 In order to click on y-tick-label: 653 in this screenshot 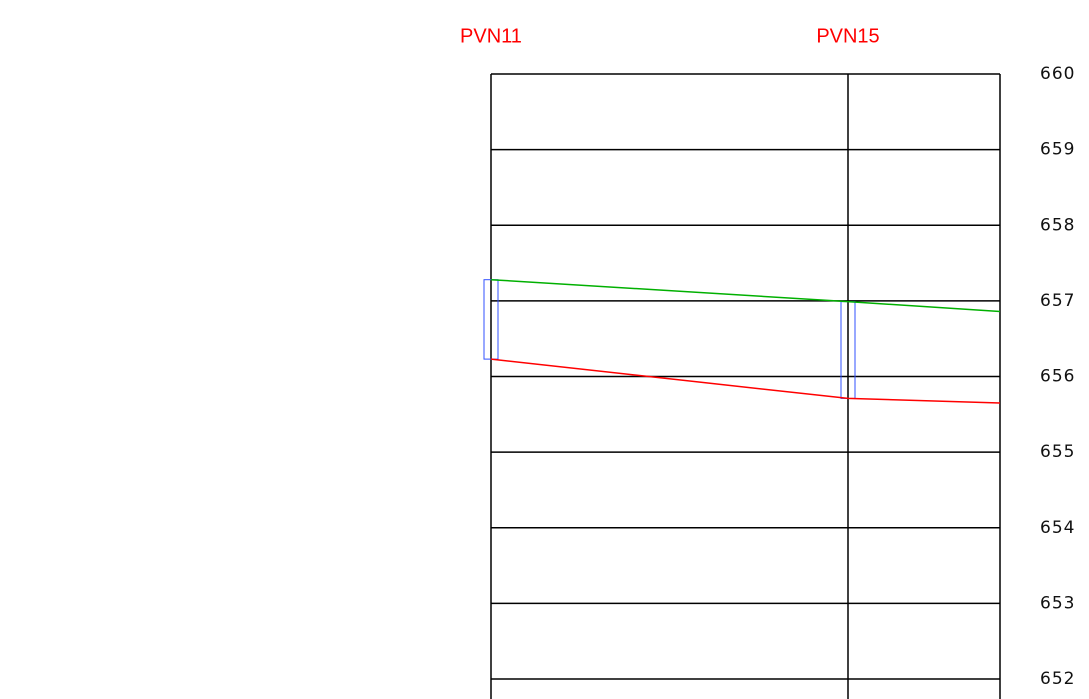, I will do `click(1057, 603)`.